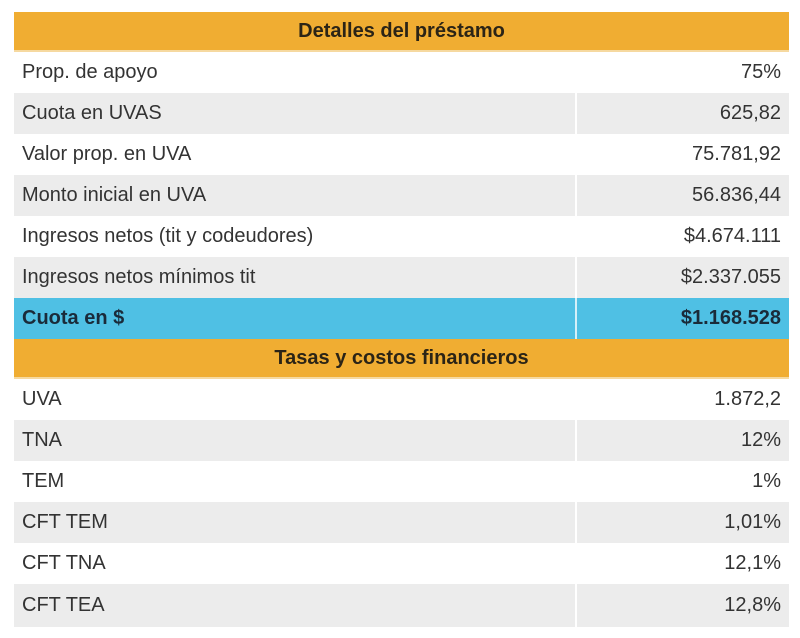 This screenshot has height=638, width=800. I want to click on table-row: TEM 1%, so click(401, 481).